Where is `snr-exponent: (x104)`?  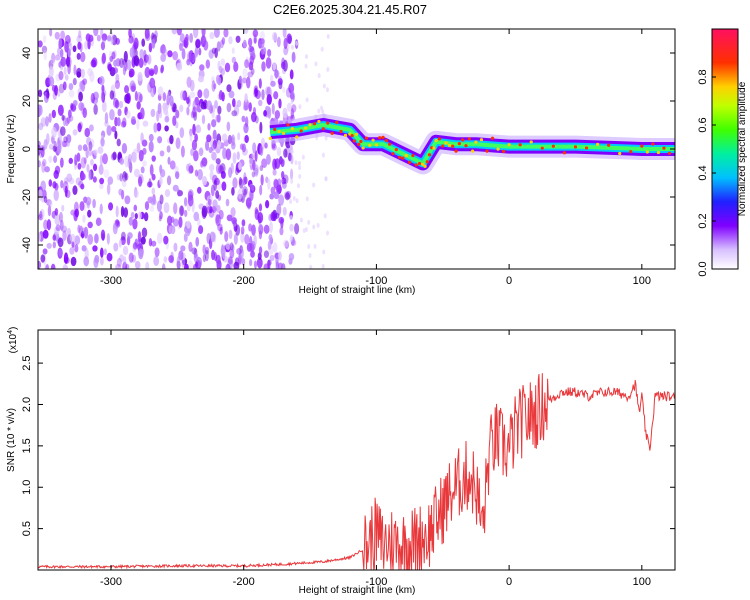 snr-exponent: (x104) is located at coordinates (13, 340).